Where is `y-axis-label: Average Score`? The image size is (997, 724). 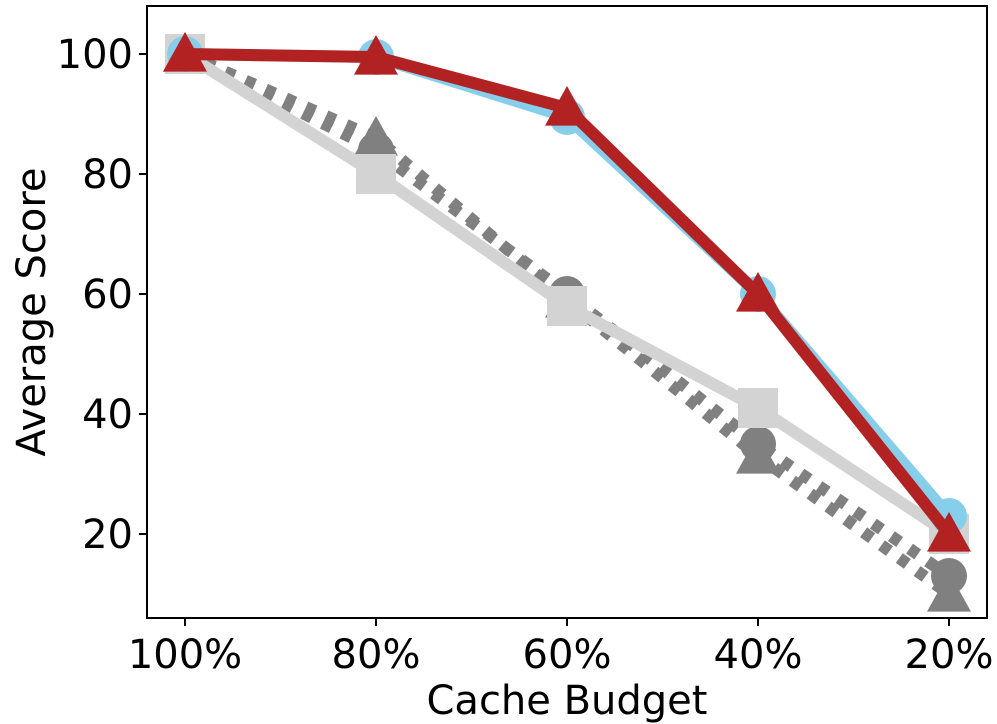 y-axis-label: Average Score is located at coordinates (32, 311).